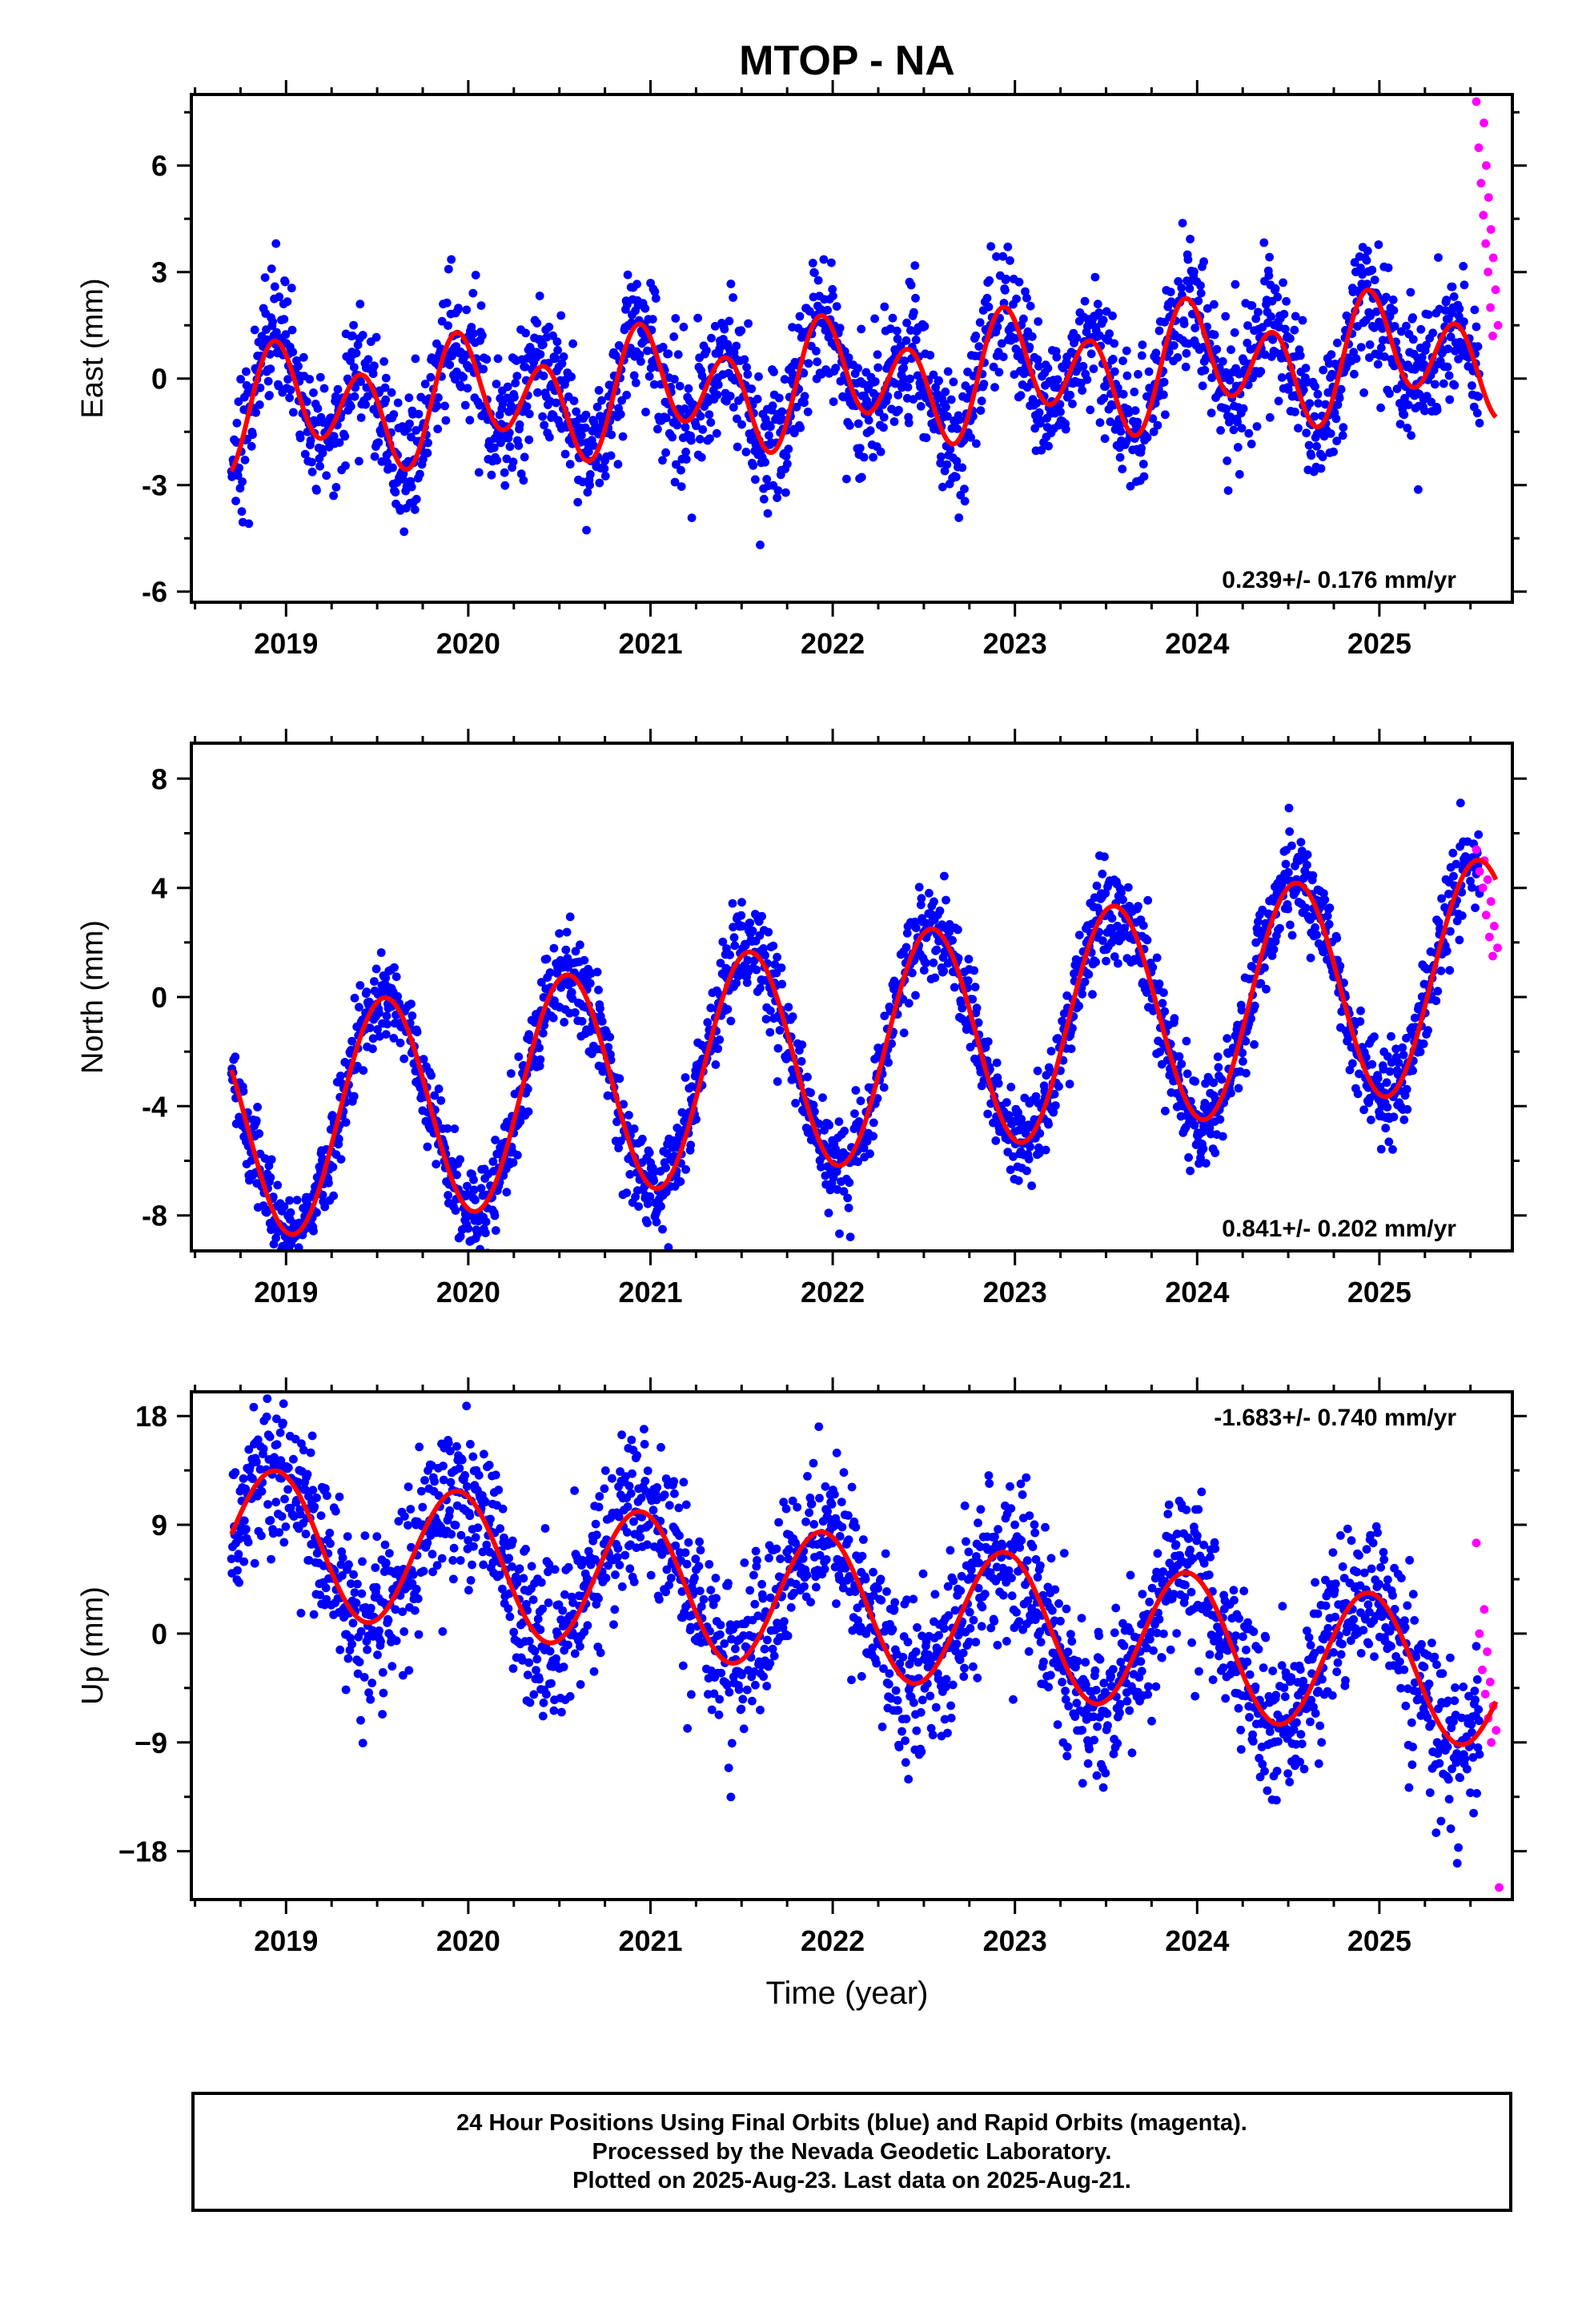 The image size is (1582, 2324). I want to click on rapid-data-point, so click(1490, 937).